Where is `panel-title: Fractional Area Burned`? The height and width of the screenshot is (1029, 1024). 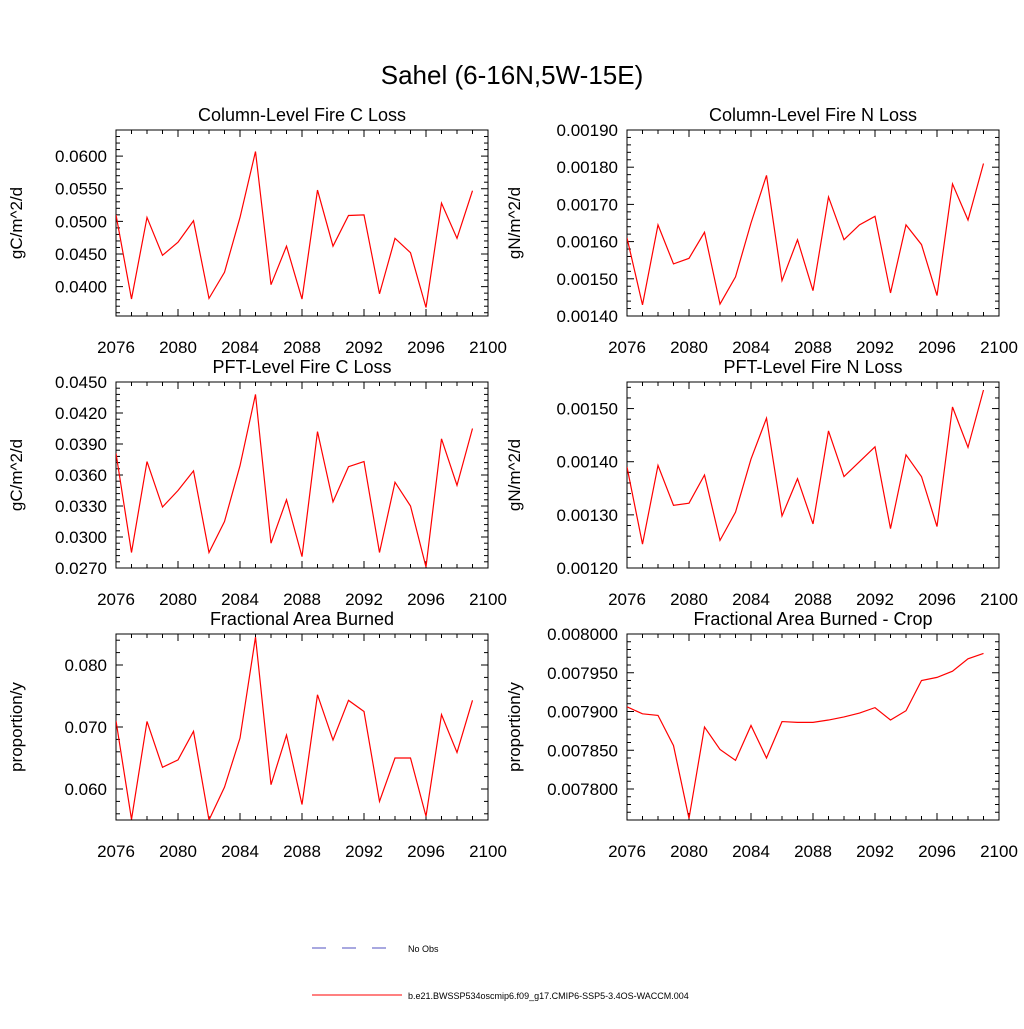
panel-title: Fractional Area Burned is located at coordinates (302, 619).